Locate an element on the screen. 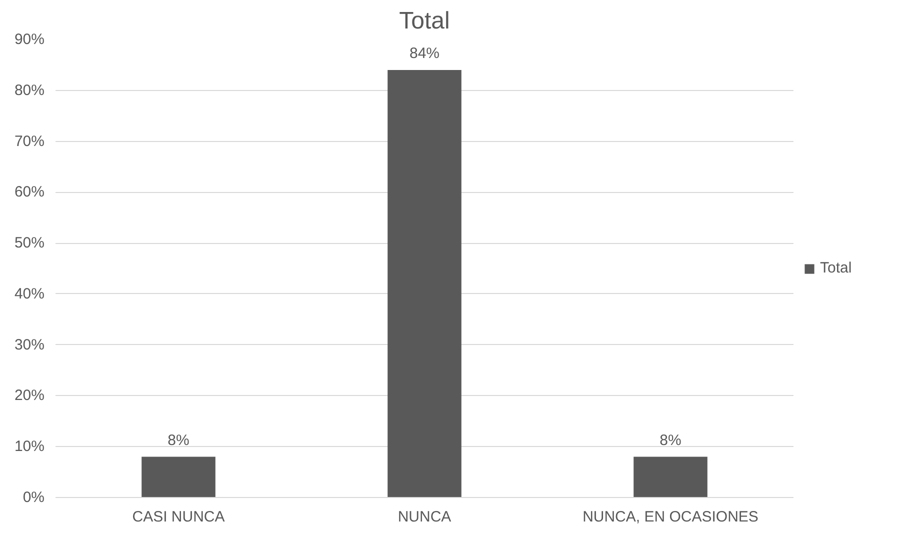  y-tick-label: 90% is located at coordinates (29, 39).